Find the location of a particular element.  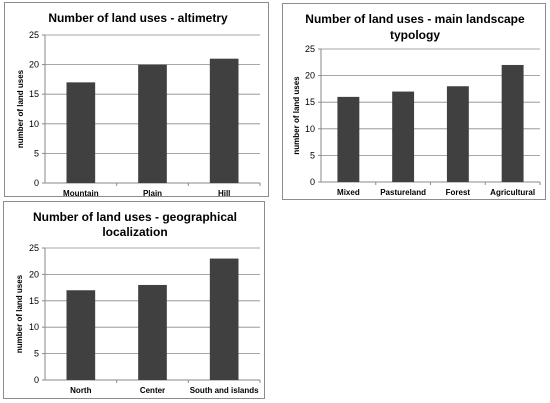

chart-title: Number of land uses - geographical is located at coordinates (135, 217).